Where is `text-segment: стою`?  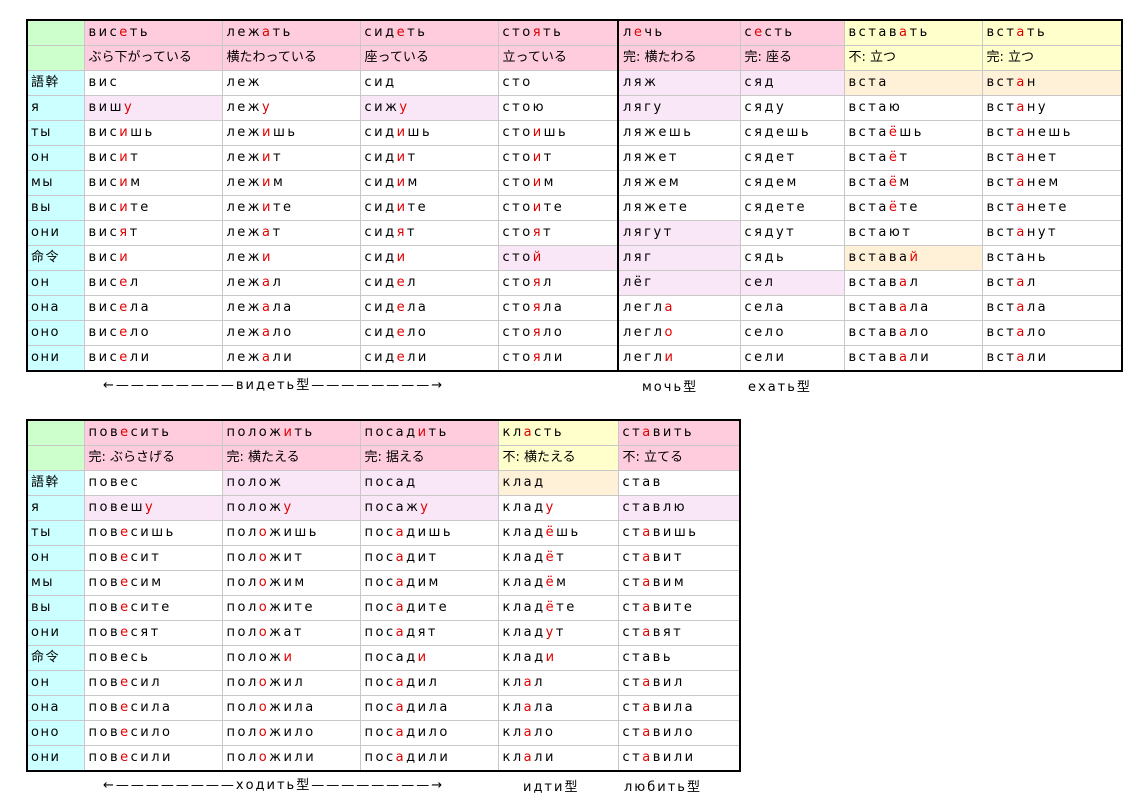
text-segment: стою is located at coordinates (524, 107).